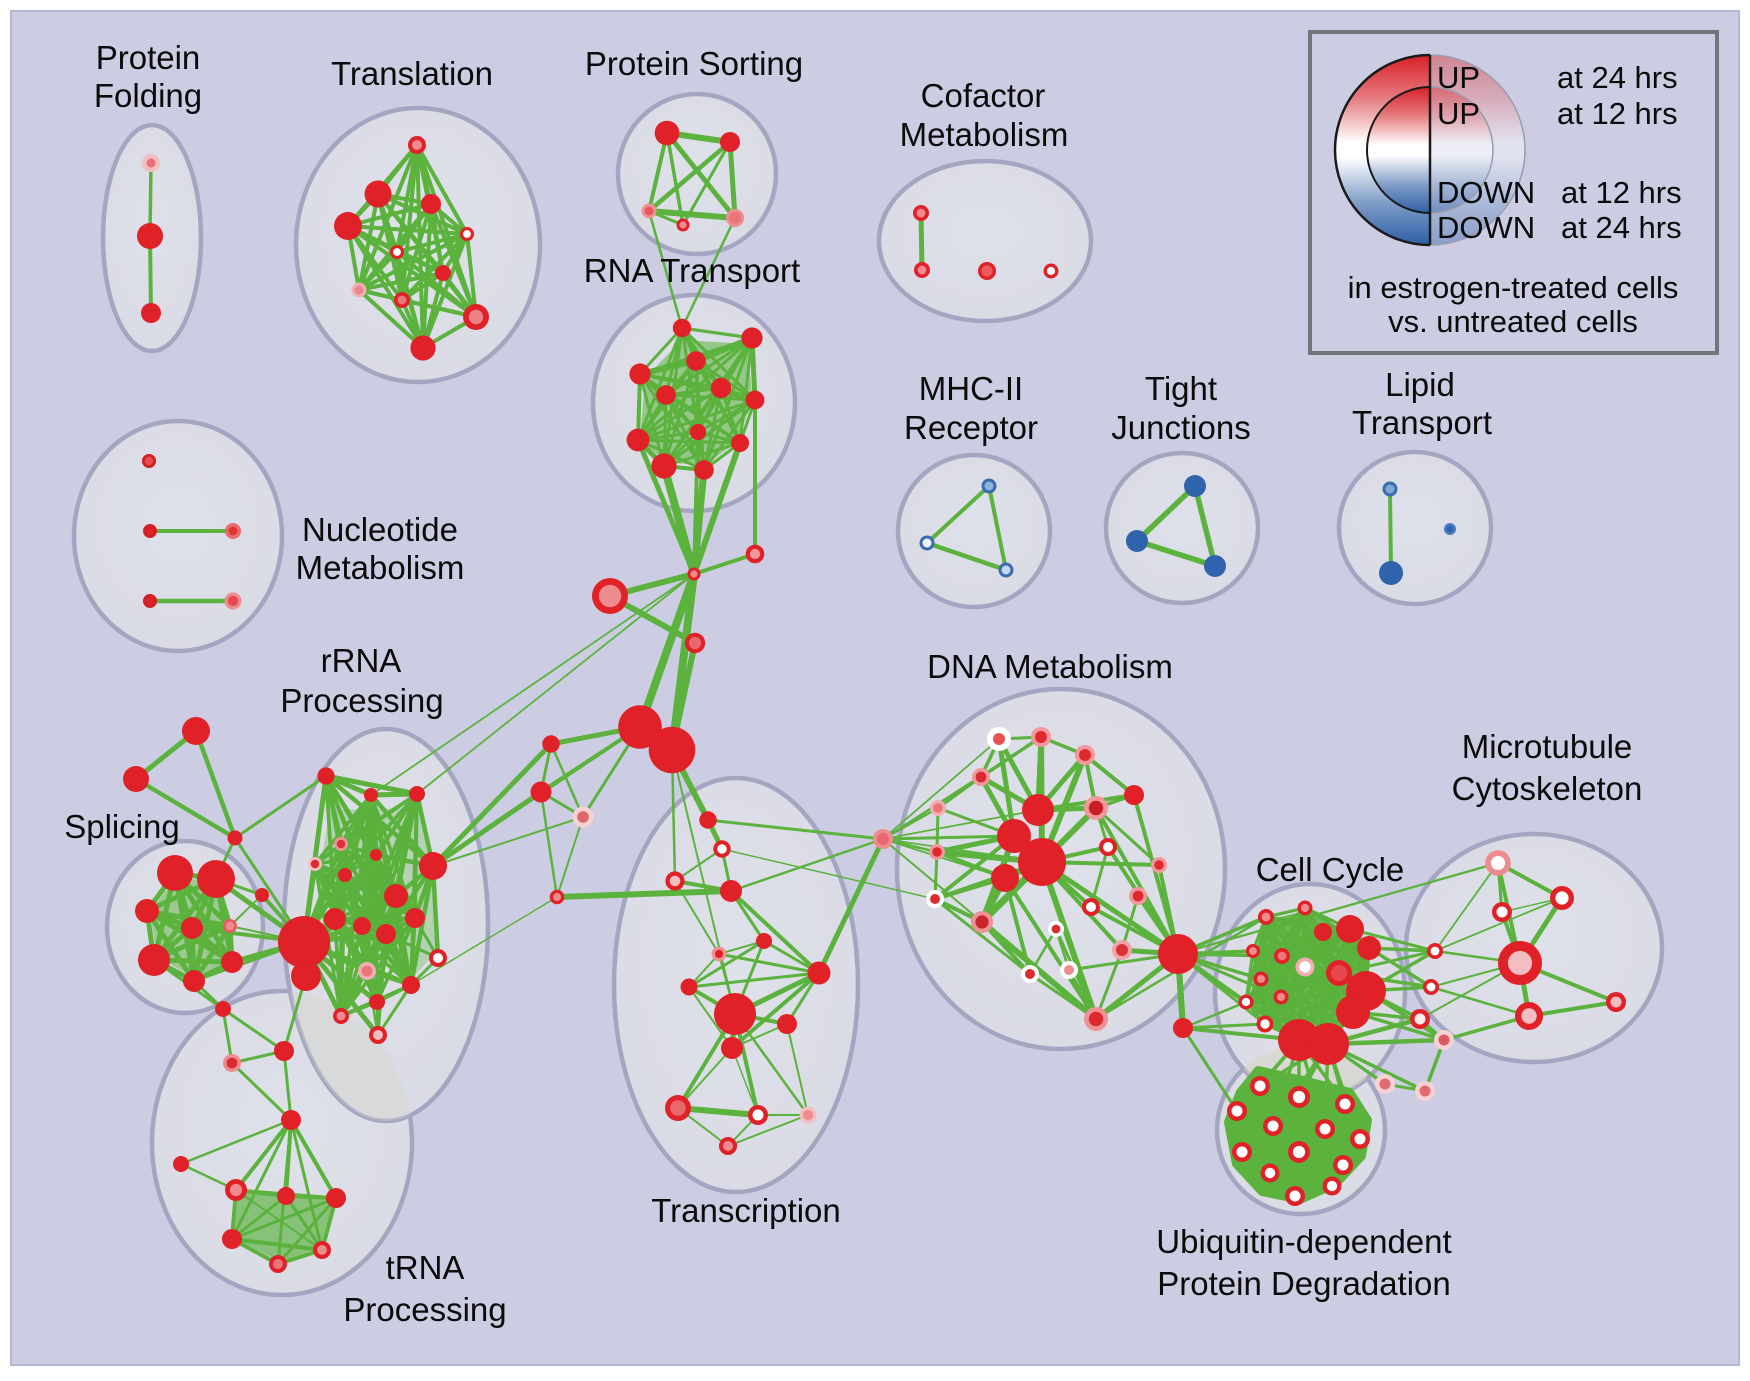 This screenshot has height=1381, width=1750. I want to click on svg-text: Protein Degradation, so click(1304, 1283).